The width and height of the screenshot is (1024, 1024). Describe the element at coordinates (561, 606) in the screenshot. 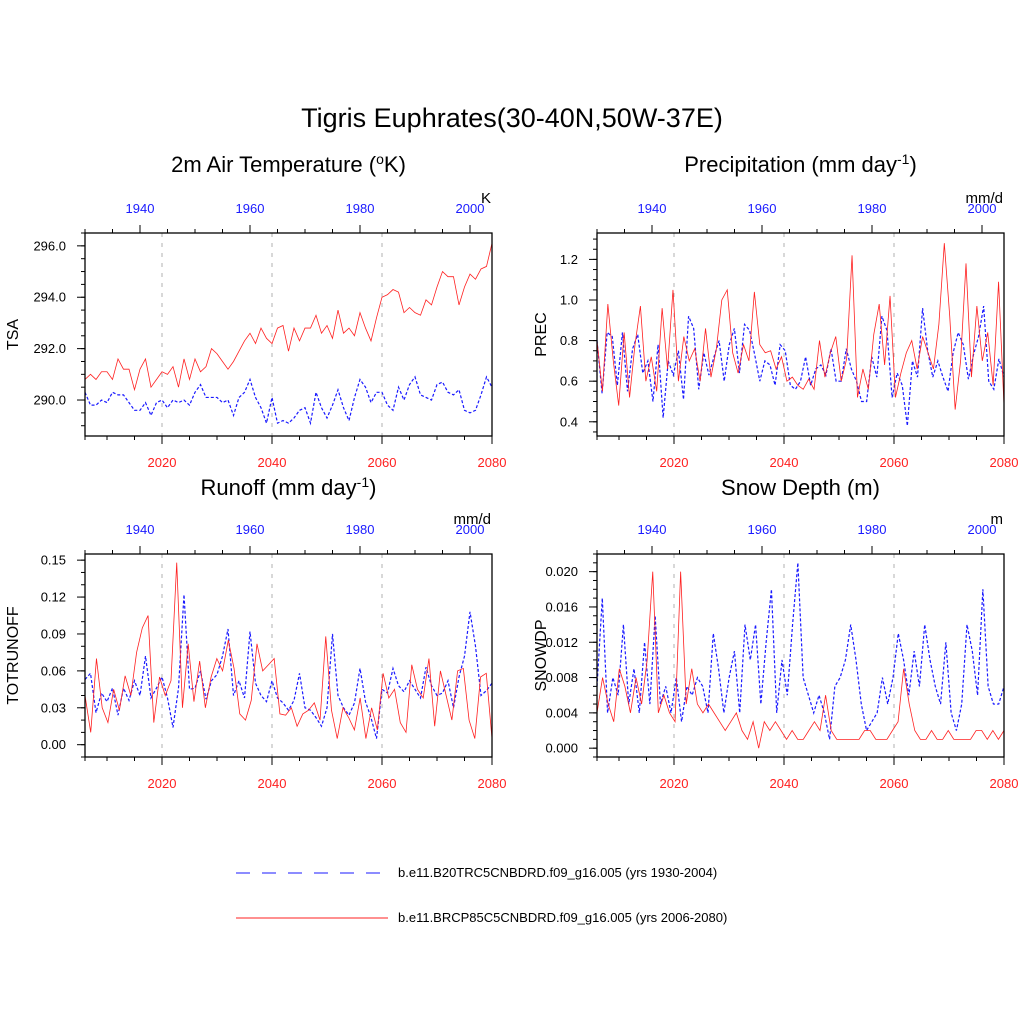

I see `y-tick-label: 0.016` at that location.